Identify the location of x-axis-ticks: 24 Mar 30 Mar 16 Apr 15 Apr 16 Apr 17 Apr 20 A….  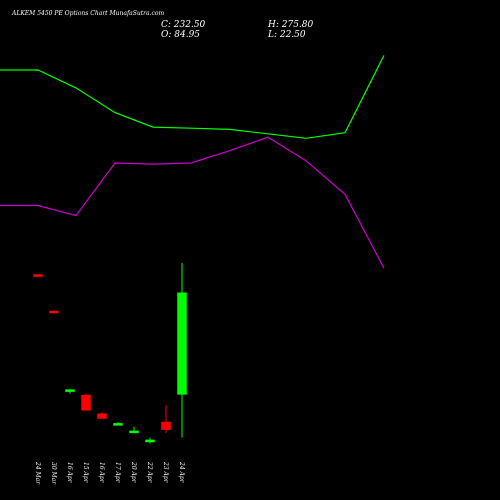
(109, 473).